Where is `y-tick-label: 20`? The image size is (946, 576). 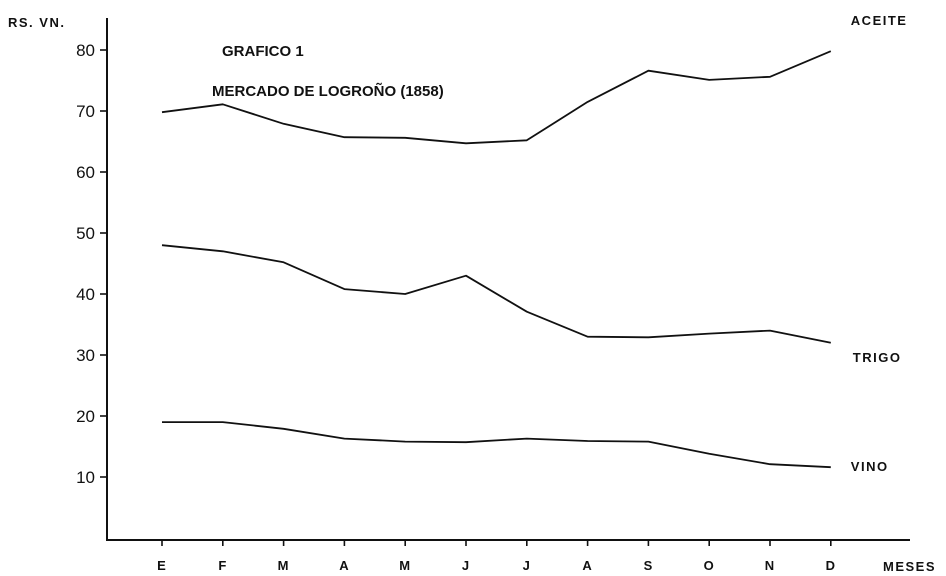 y-tick-label: 20 is located at coordinates (85, 416).